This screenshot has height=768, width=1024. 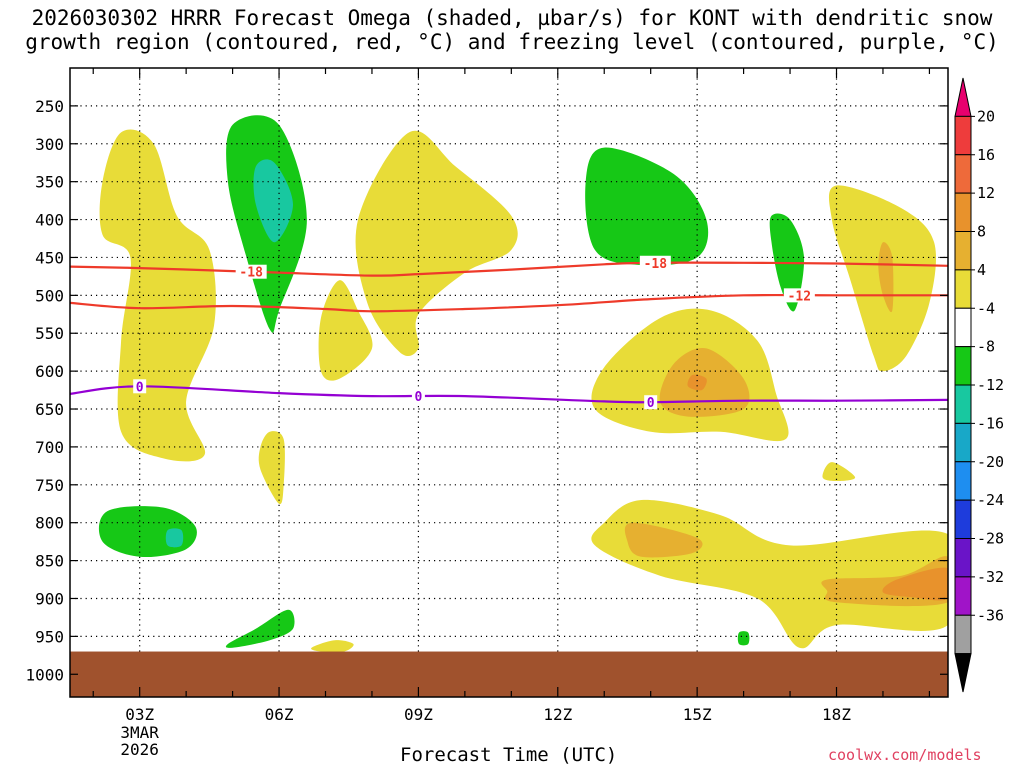 I want to click on y-tick-label-750: 750, so click(x=49, y=485).